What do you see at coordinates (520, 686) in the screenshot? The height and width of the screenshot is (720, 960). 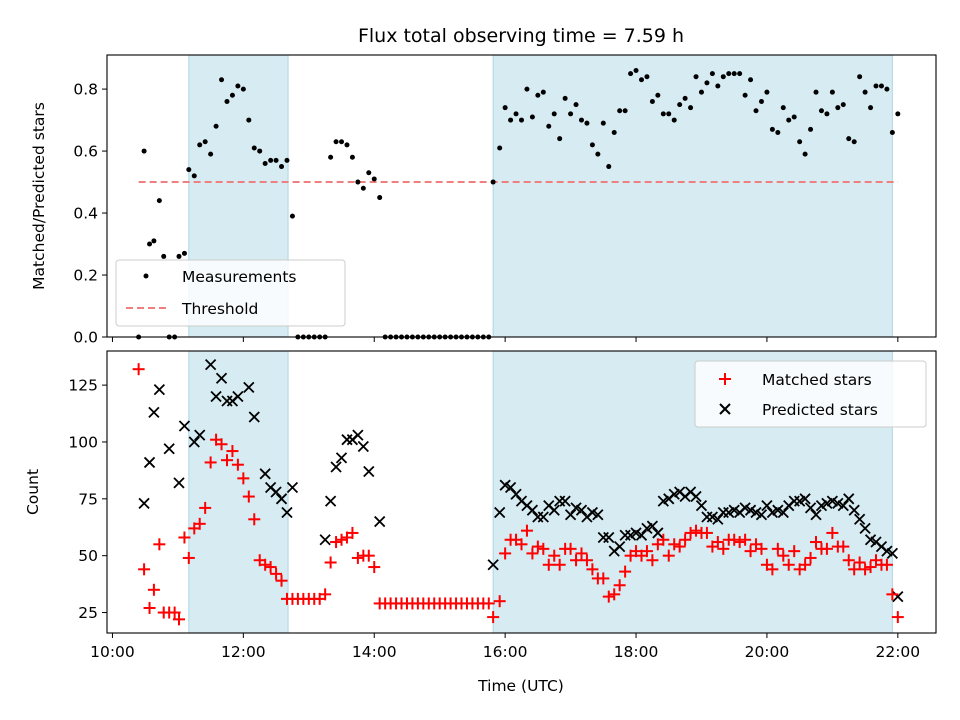 I see `x-axis-label: Time (UTC)` at bounding box center [520, 686].